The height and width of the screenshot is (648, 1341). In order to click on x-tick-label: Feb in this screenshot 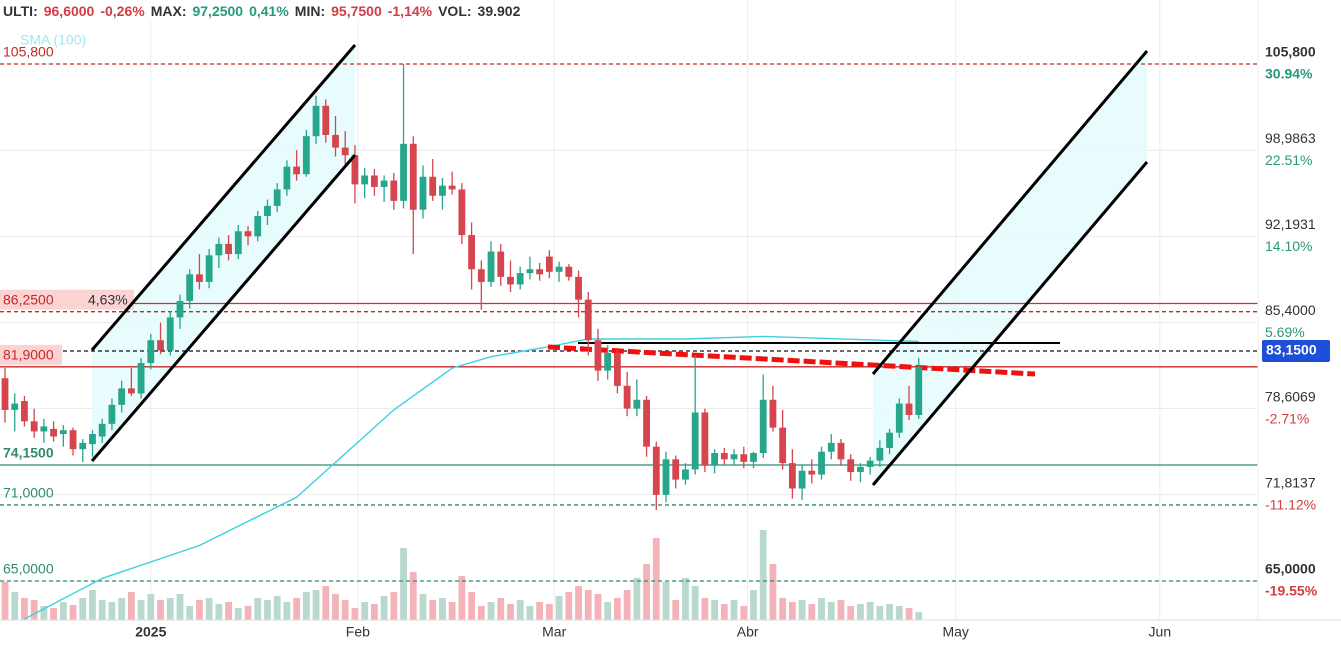, I will do `click(358, 632)`.